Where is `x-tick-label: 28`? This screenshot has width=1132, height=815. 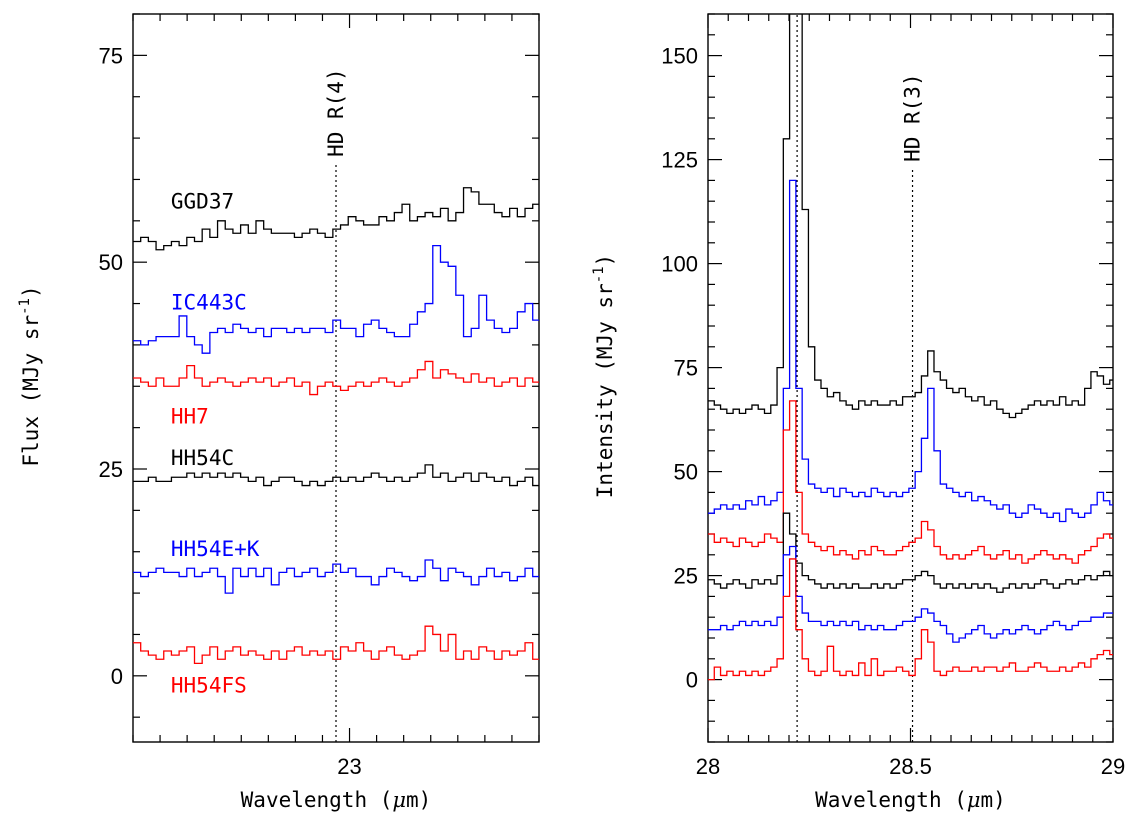
x-tick-label: 28 is located at coordinates (708, 766).